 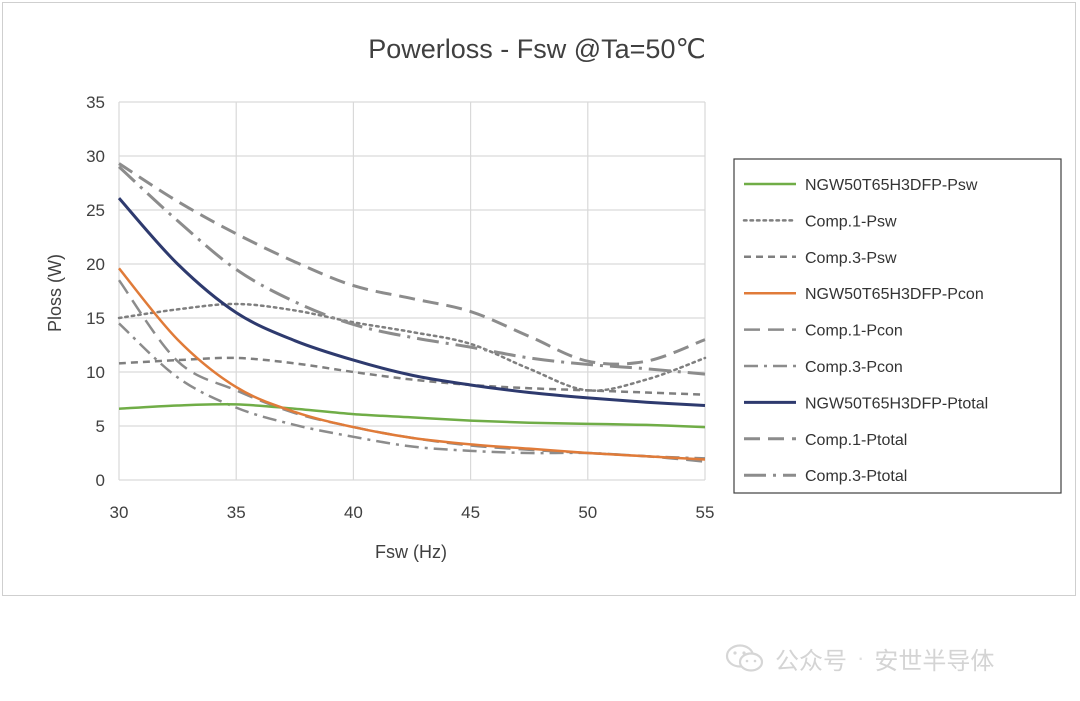 What do you see at coordinates (851, 258) in the screenshot?
I see `legend-entry: Comp.3-Psw` at bounding box center [851, 258].